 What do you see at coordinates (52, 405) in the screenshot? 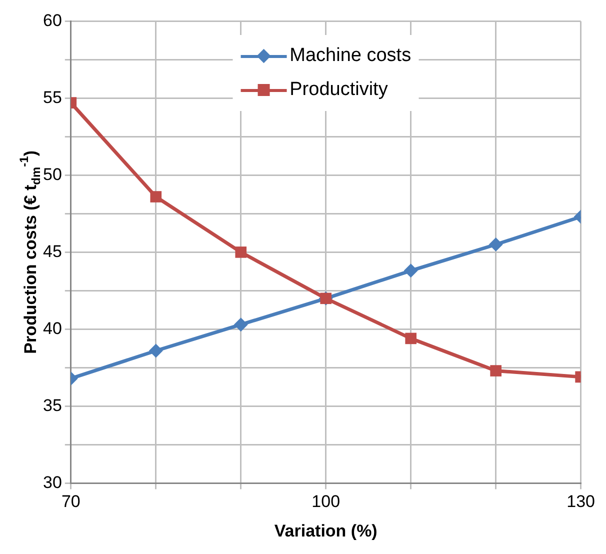
I see `y-tick-label: 35` at bounding box center [52, 405].